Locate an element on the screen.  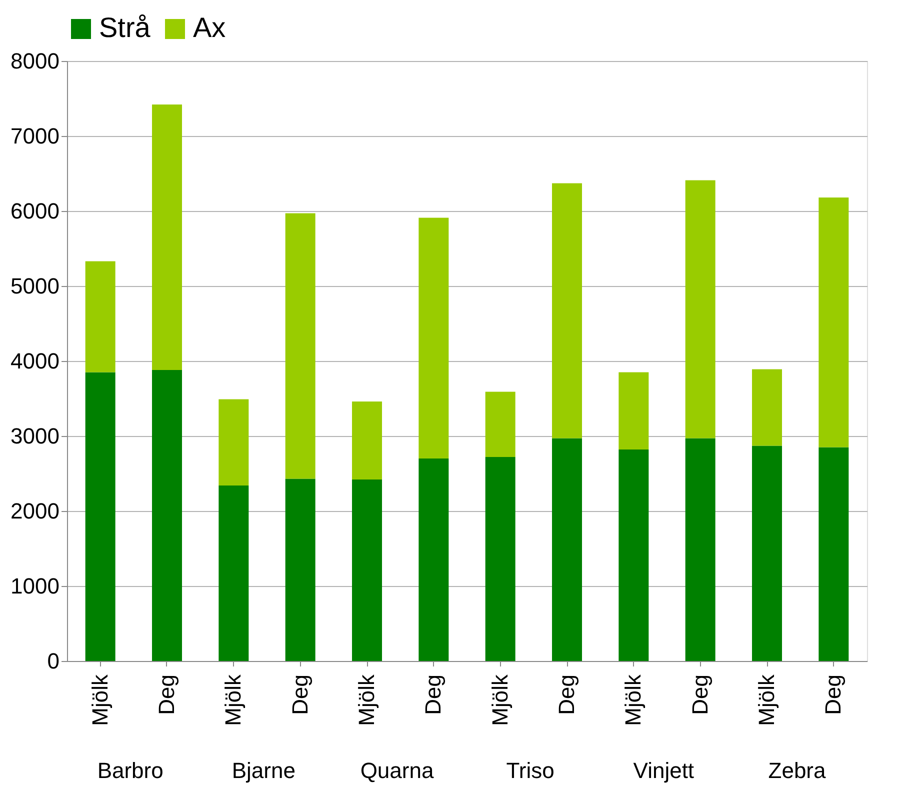
y-tick-label: 7000 is located at coordinates (35, 136).